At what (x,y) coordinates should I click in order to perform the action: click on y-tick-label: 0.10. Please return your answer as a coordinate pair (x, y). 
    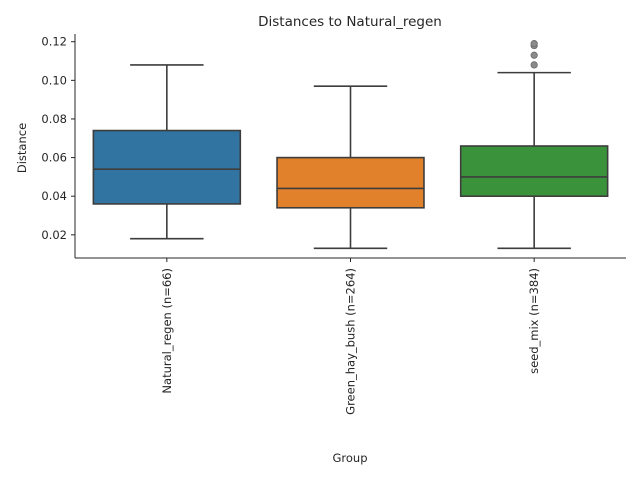
    Looking at the image, I should click on (54, 80).